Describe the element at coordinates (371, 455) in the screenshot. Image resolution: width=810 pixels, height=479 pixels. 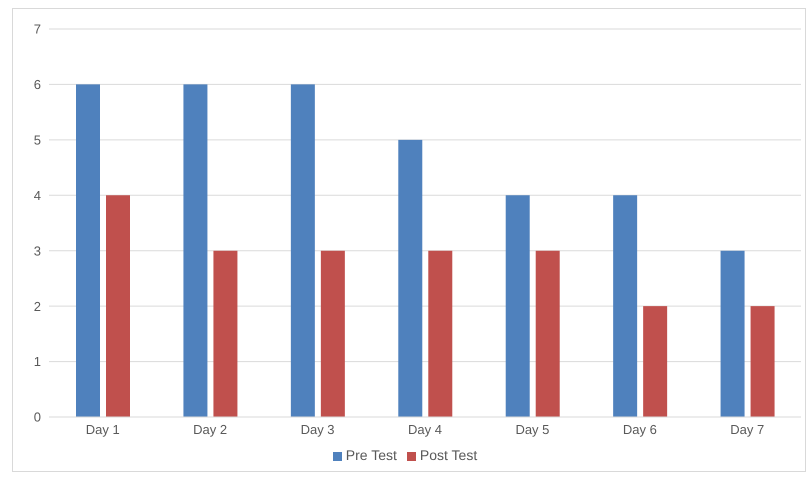
I see `legend-label: Pre Test` at that location.